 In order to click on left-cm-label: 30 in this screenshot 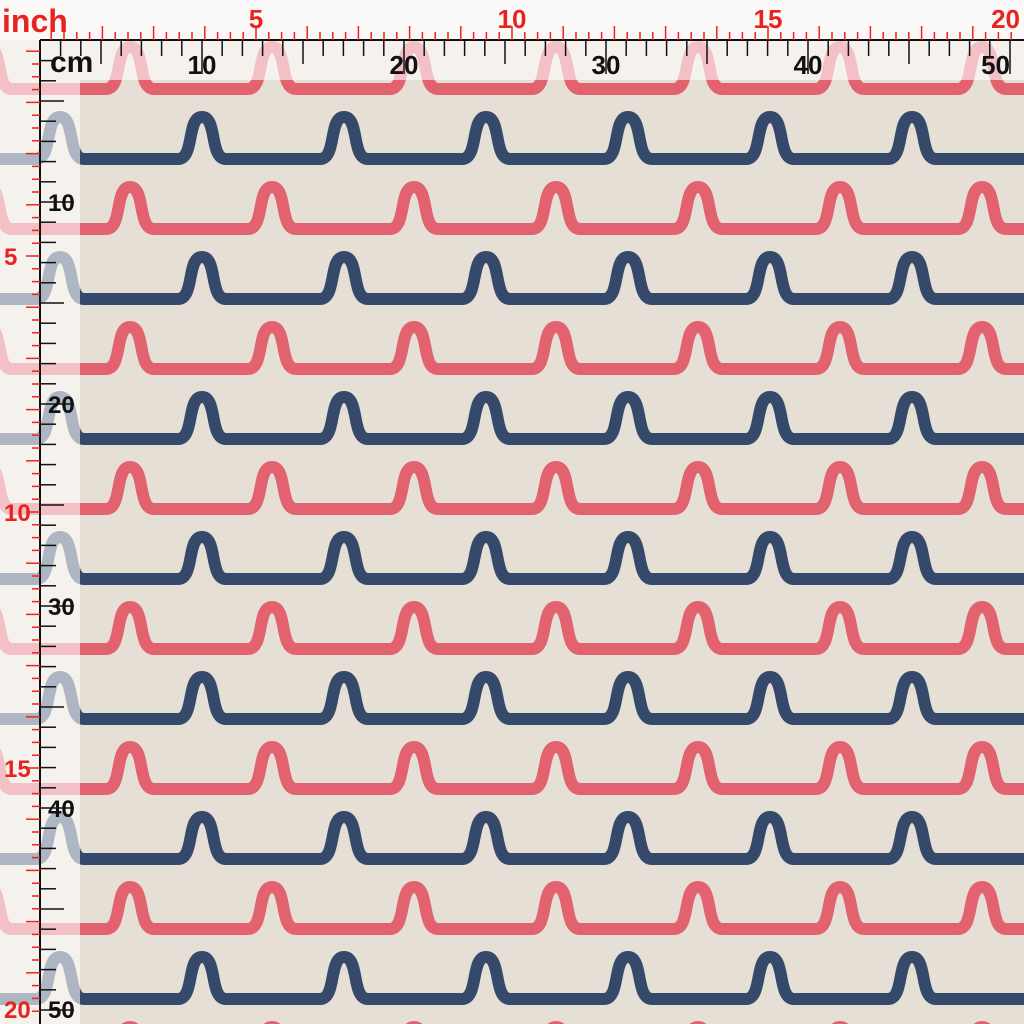, I will do `click(61, 607)`.